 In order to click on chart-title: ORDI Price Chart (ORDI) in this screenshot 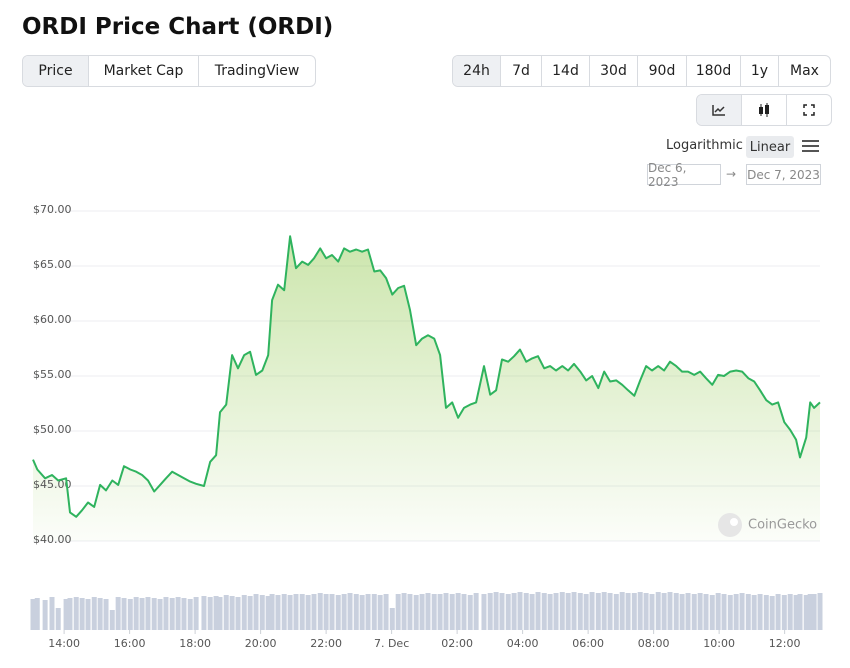, I will do `click(178, 27)`.